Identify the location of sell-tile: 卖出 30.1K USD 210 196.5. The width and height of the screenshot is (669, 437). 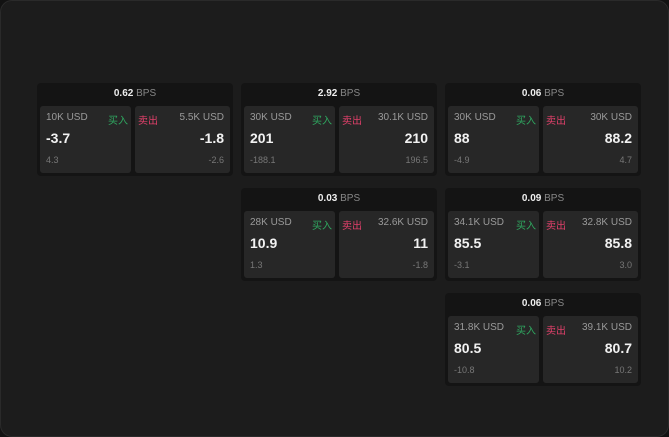
(386, 139).